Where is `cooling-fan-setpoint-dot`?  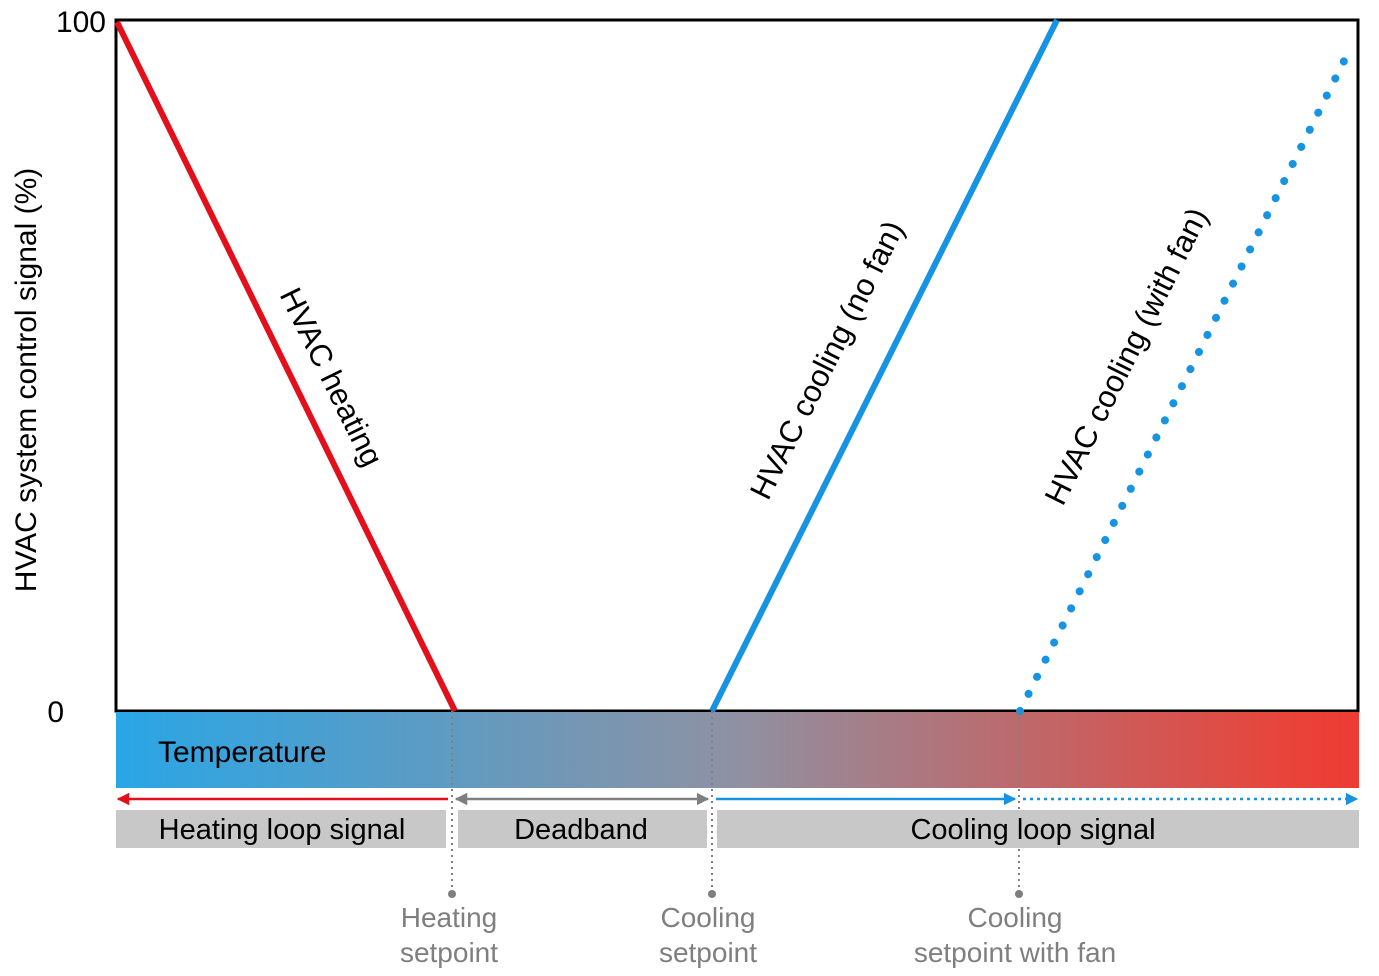
cooling-fan-setpoint-dot is located at coordinates (1019, 894).